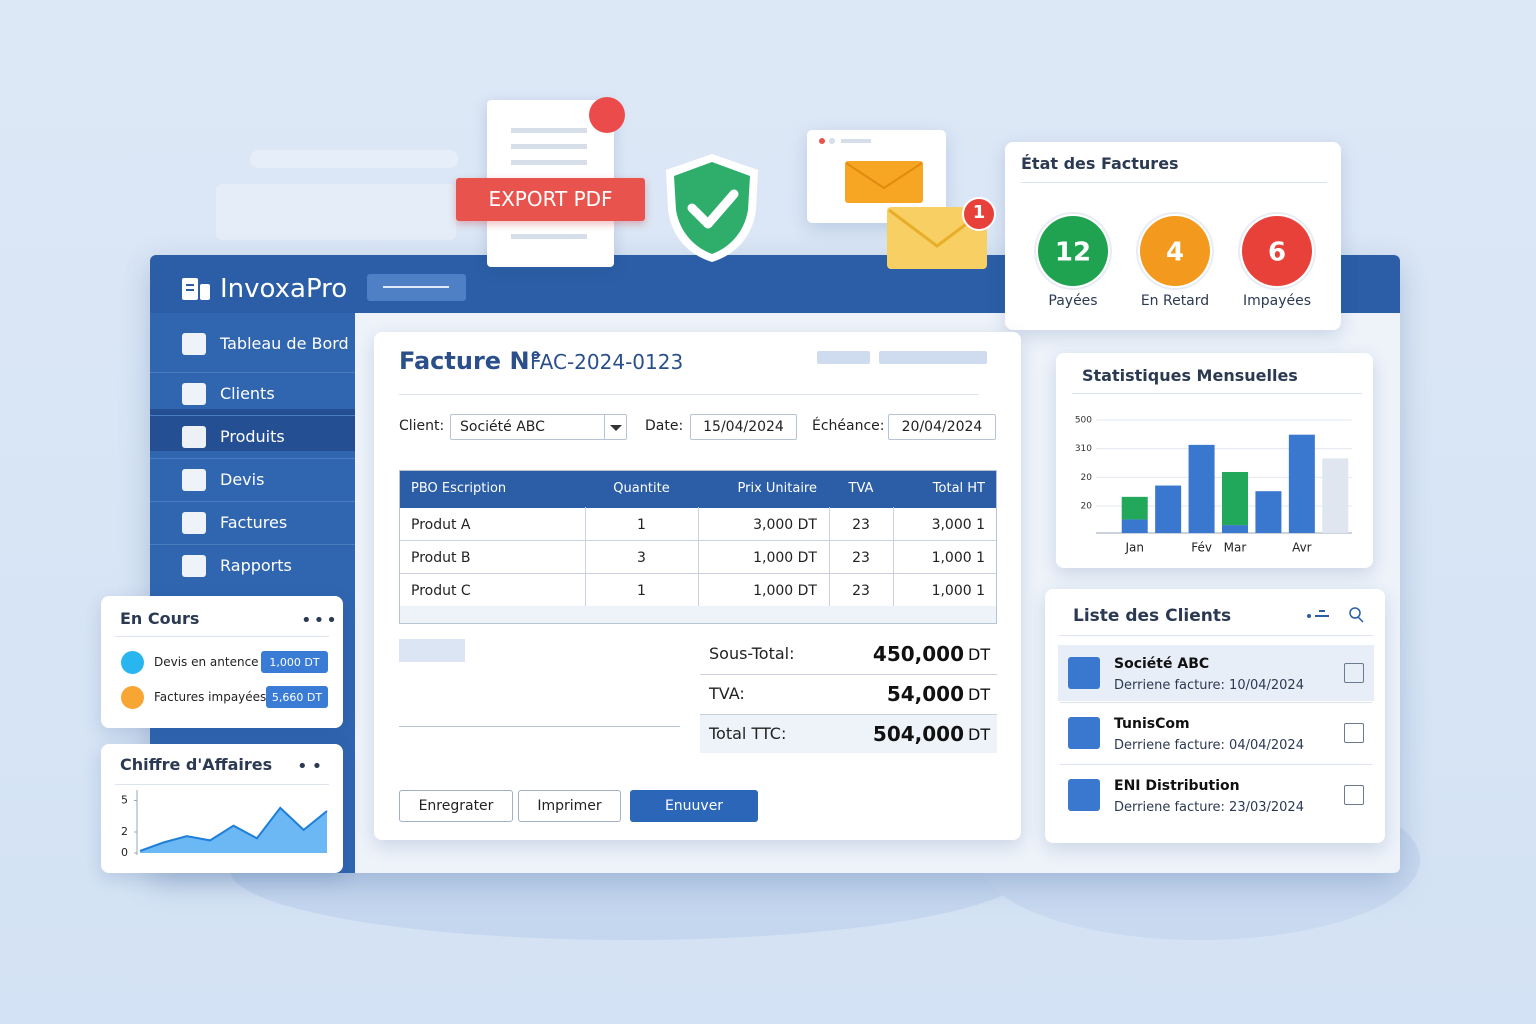  What do you see at coordinates (160, 618) in the screenshot?
I see `card-title: En Cours` at bounding box center [160, 618].